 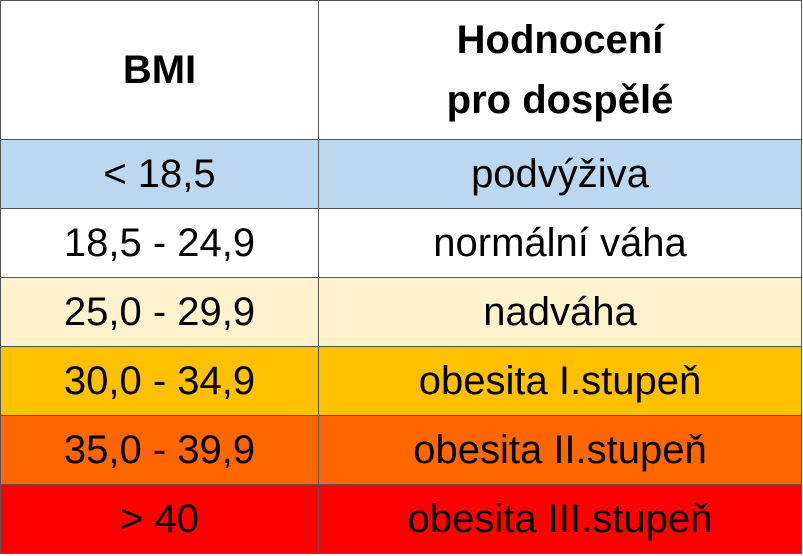 What do you see at coordinates (159, 174) in the screenshot?
I see `bmi-range-cell: < 18,5` at bounding box center [159, 174].